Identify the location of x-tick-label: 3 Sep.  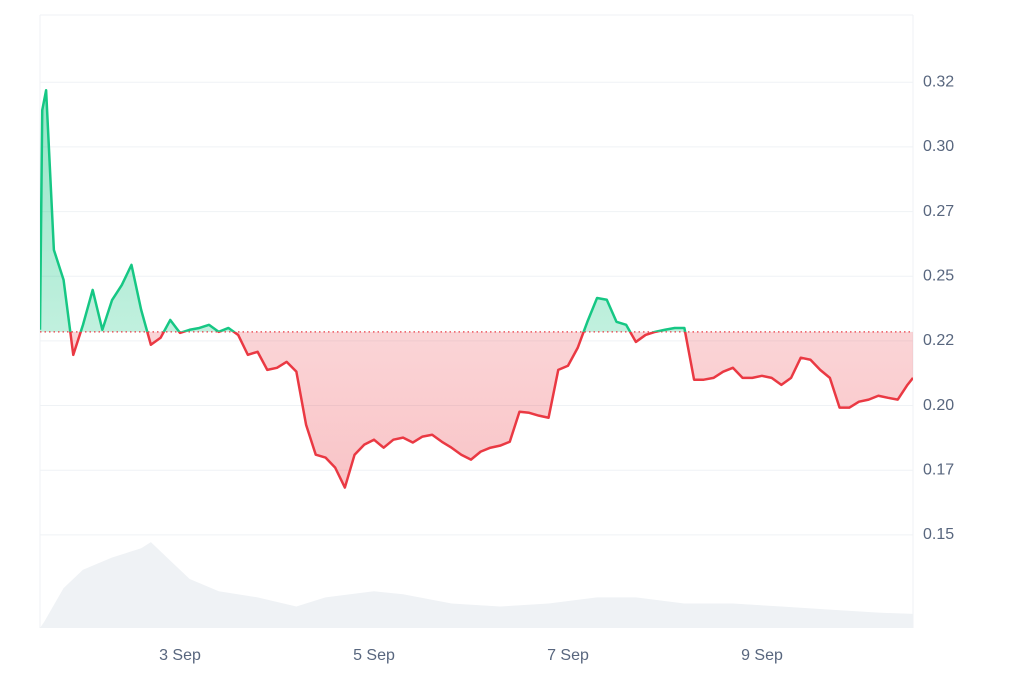
(180, 655).